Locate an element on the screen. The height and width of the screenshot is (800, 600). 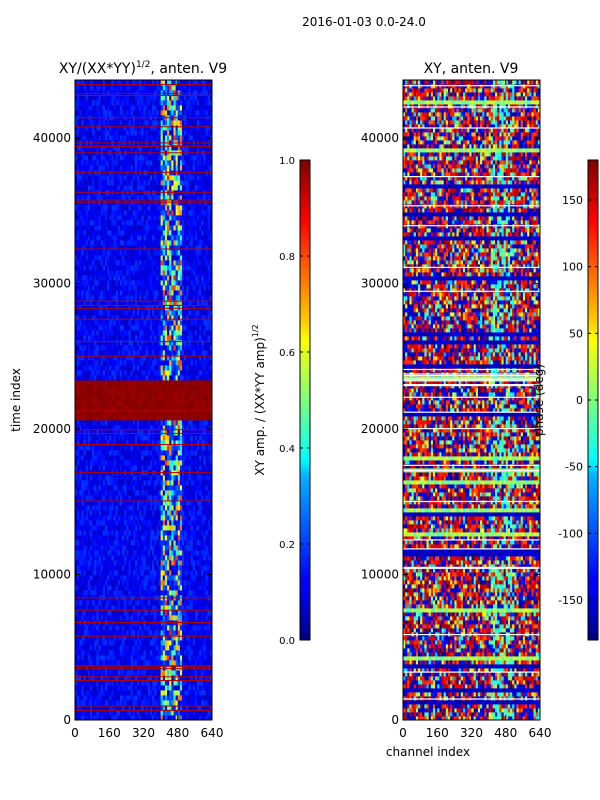
left-xtick-label: 320 is located at coordinates (143, 733).